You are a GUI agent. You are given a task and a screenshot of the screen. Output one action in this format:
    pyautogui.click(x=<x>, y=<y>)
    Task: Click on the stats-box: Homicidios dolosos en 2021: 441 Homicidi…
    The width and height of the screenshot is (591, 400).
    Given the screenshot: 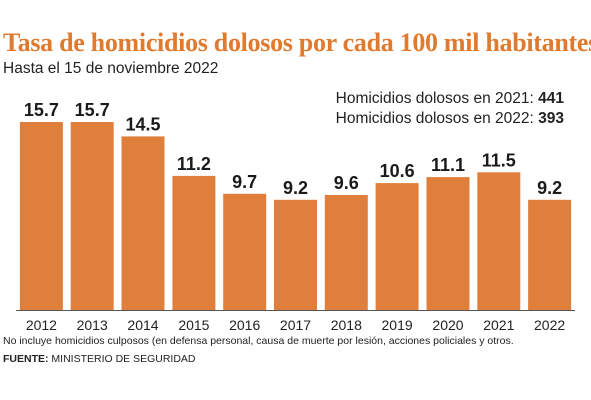 What is the action you would take?
    pyautogui.click(x=450, y=109)
    